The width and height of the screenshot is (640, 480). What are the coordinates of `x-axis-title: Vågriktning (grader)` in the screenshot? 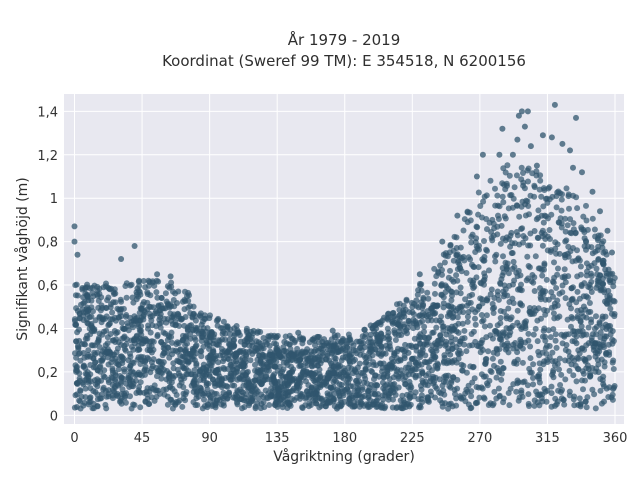 It's located at (344, 456).